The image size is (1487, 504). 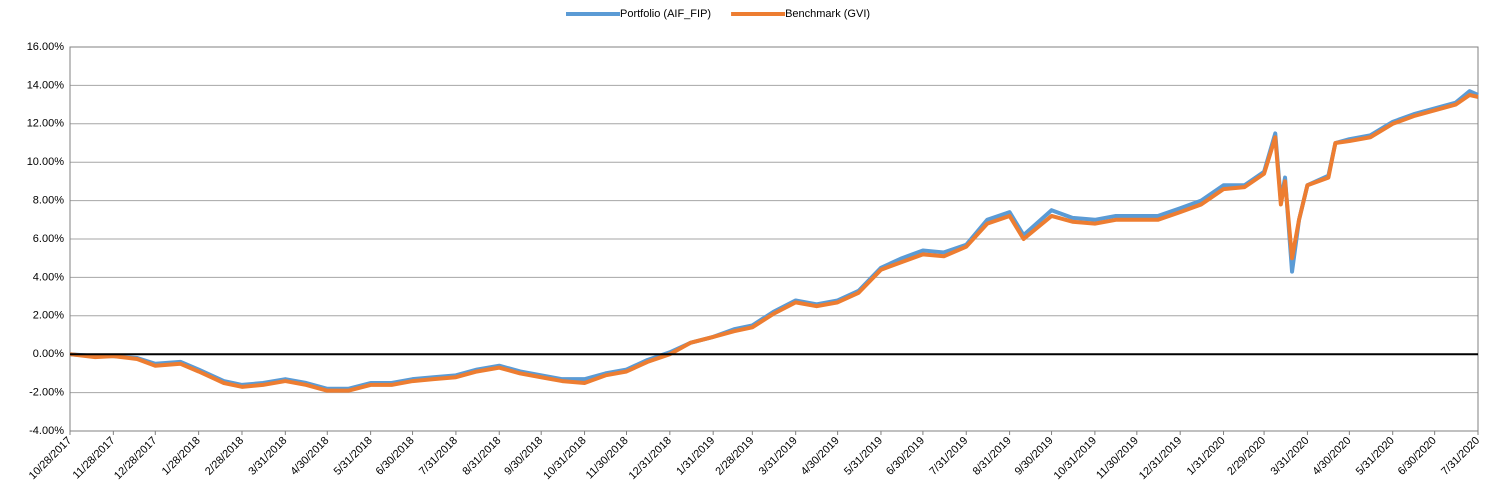 I want to click on x-tick-label: 8/31/2019, so click(x=992, y=456).